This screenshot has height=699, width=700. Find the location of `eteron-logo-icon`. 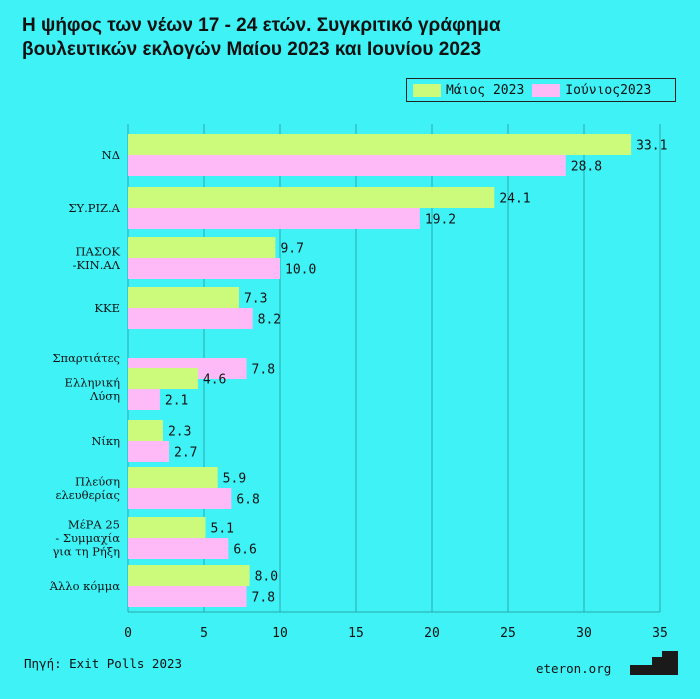

eteron-logo-icon is located at coordinates (654, 663).